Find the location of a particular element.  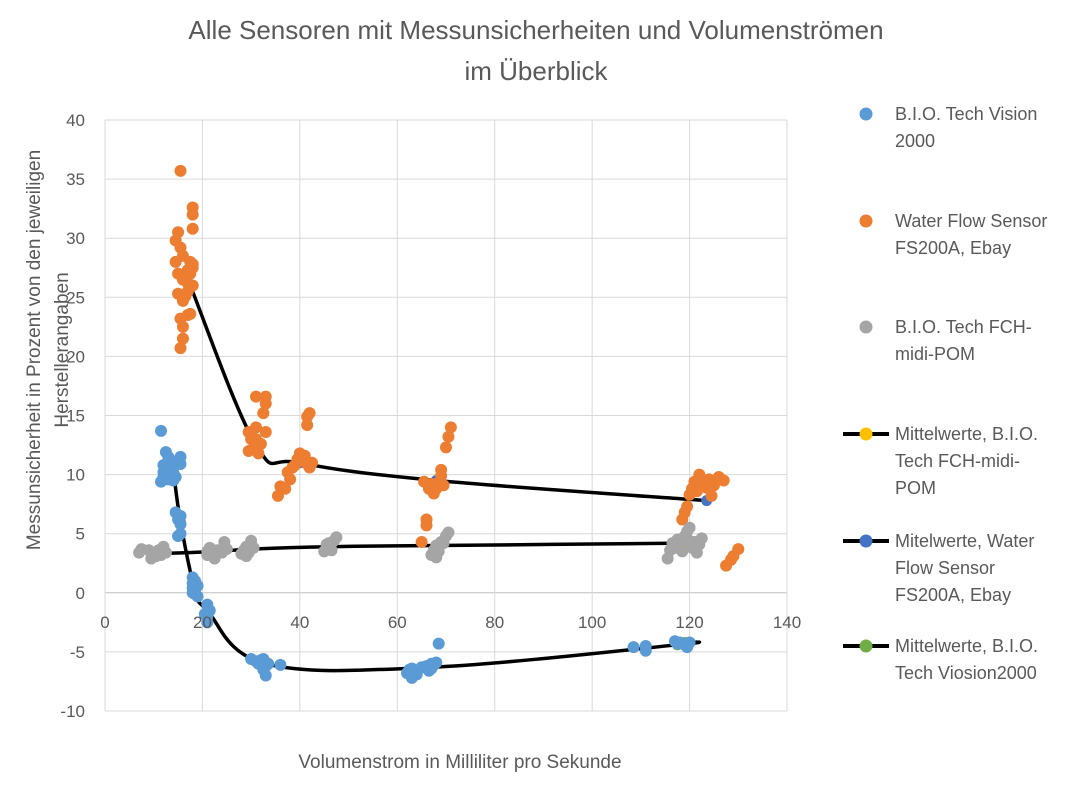

y-tick-label: 30 is located at coordinates (75, 238).